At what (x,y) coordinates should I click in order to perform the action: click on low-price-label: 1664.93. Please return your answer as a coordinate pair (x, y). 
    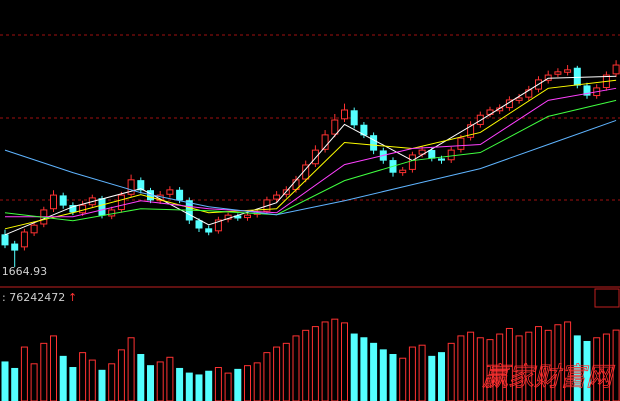
    Looking at the image, I should click on (25, 271).